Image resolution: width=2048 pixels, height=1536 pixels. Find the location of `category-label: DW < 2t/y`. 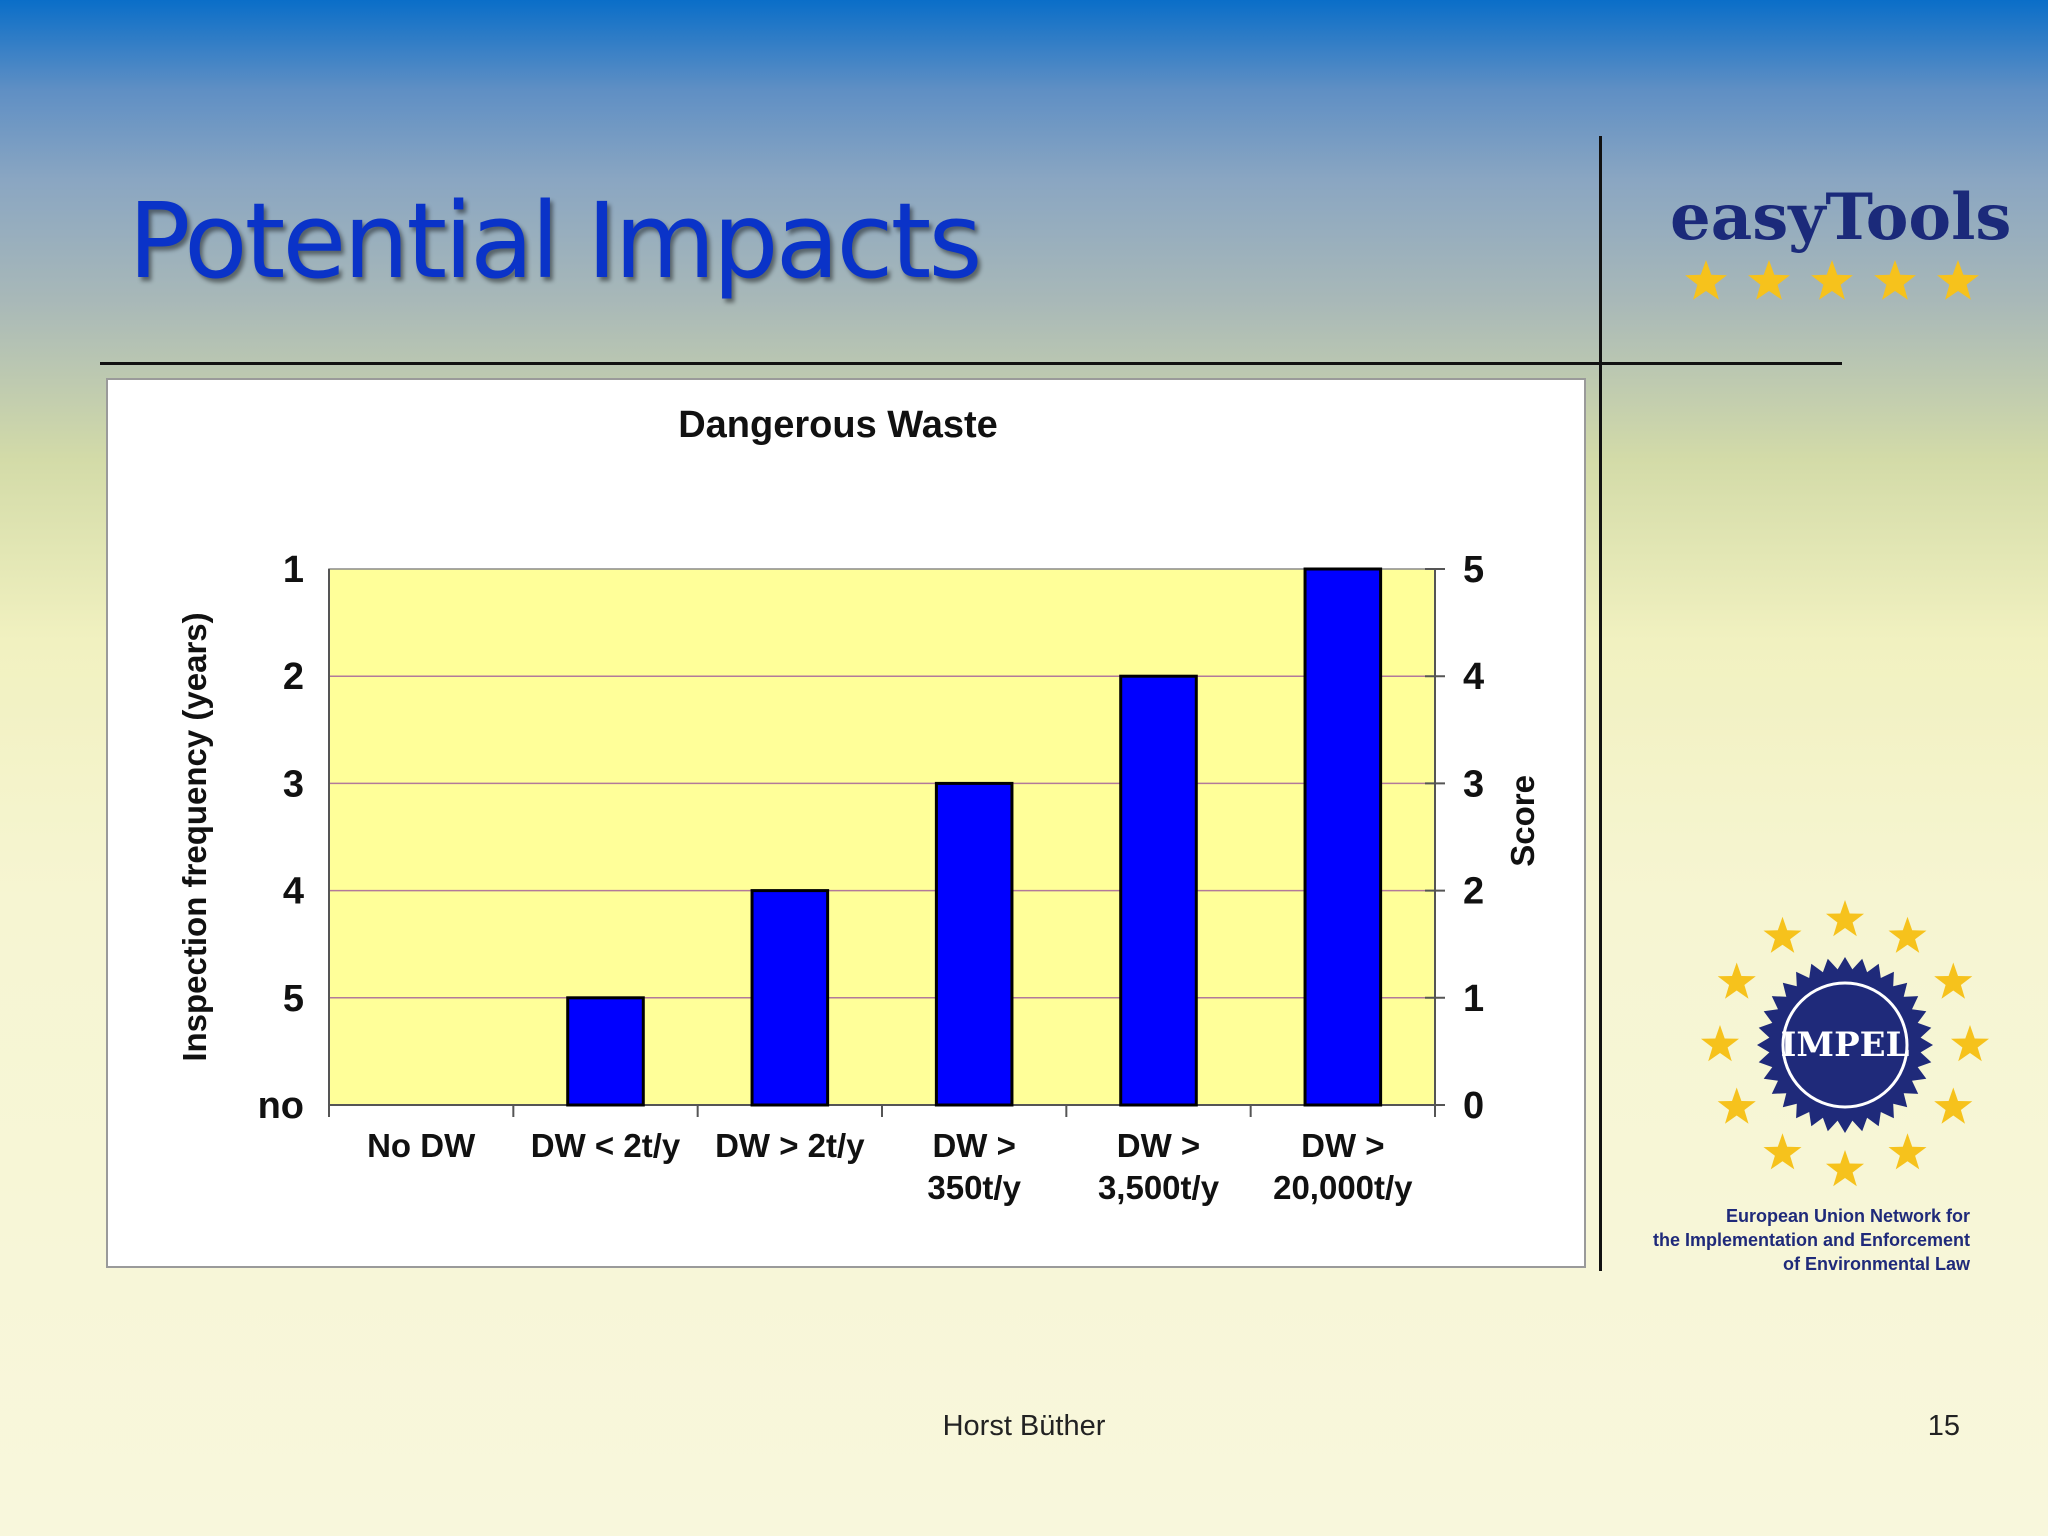

category-label: DW < 2t/y is located at coordinates (606, 1145).